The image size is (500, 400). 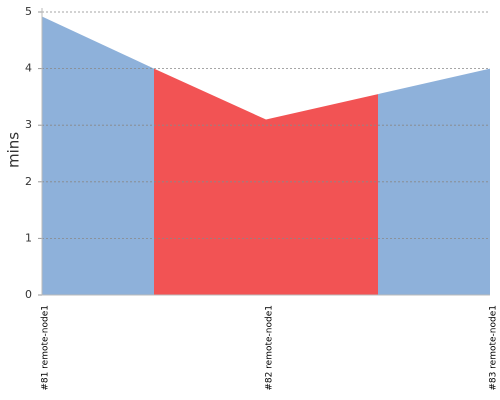 I want to click on y-tick-label: 0, so click(x=28, y=294).